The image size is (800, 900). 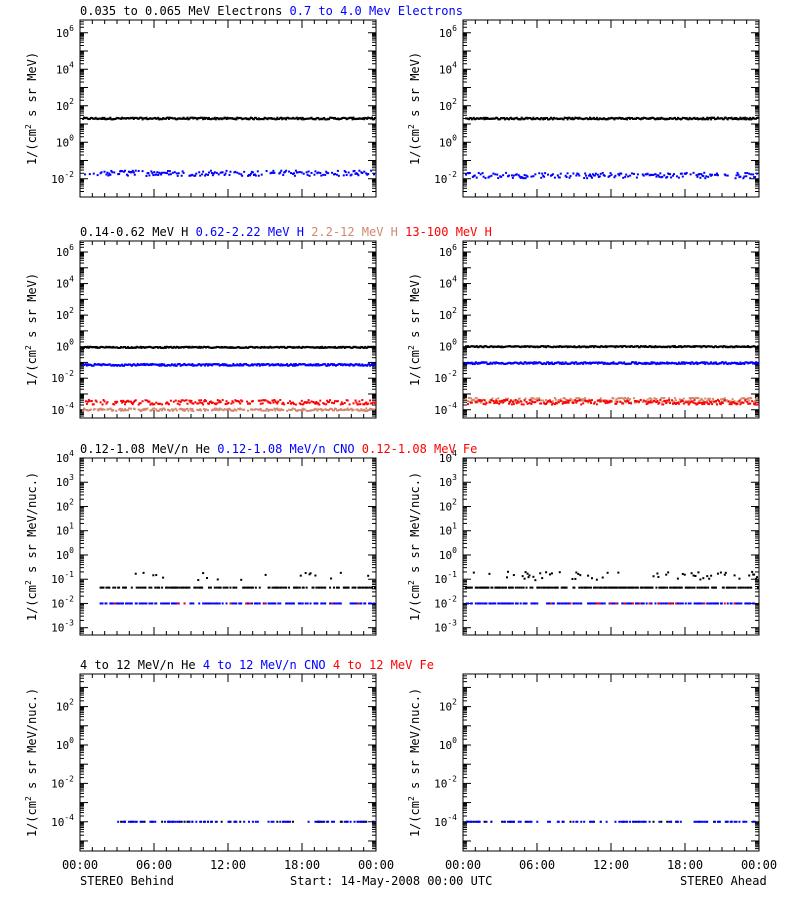 I want to click on legend-entry: 0.12-1.08 MeV/n CNO, so click(x=282, y=449).